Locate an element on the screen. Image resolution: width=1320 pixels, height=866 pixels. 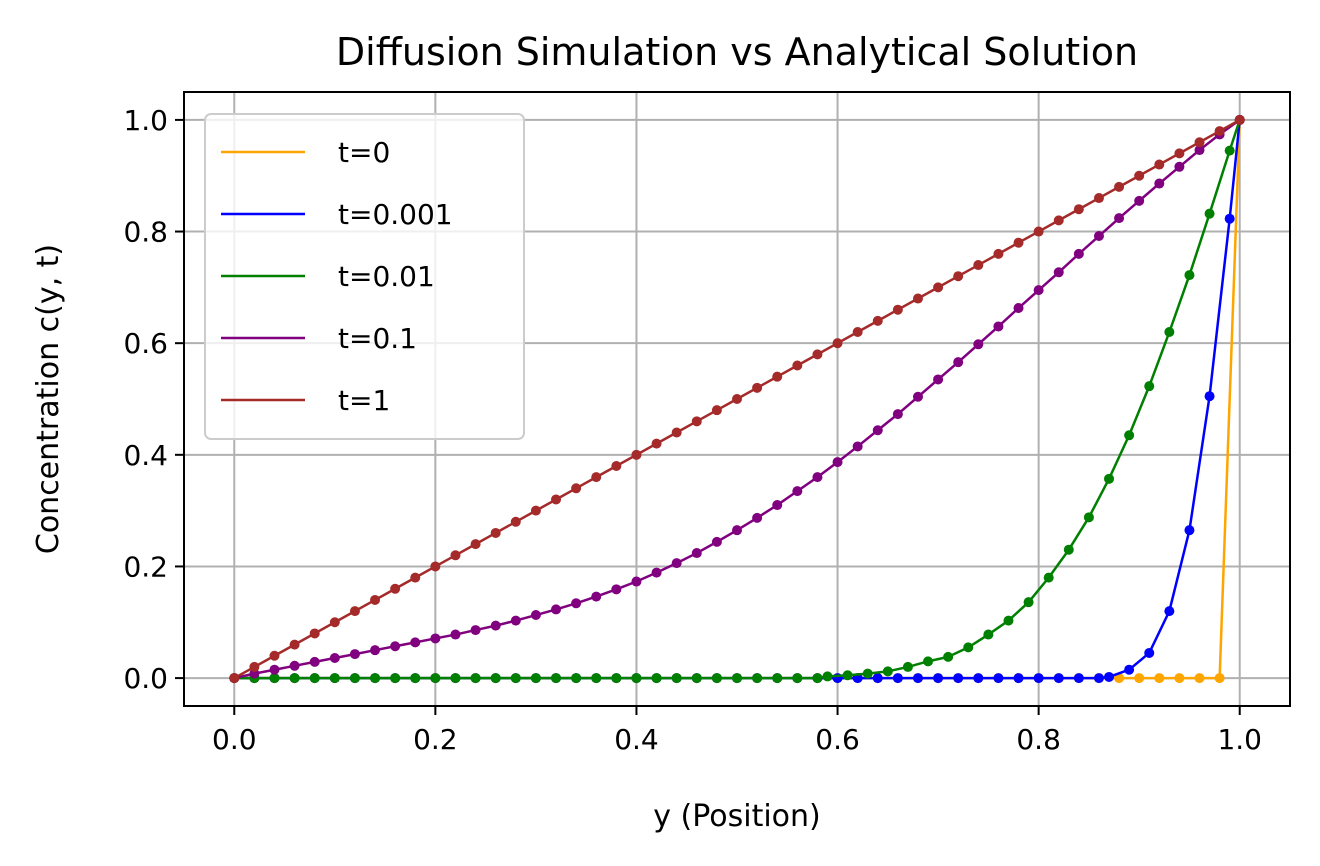
y-tick-label: 1.0 is located at coordinates (145, 120).